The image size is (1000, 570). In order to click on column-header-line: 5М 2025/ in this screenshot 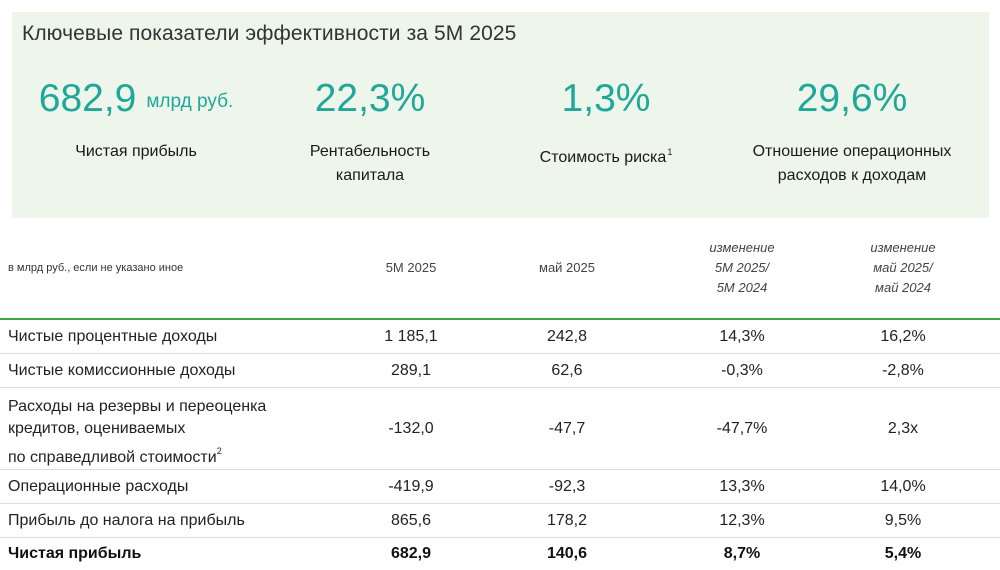, I will do `click(742, 267)`.